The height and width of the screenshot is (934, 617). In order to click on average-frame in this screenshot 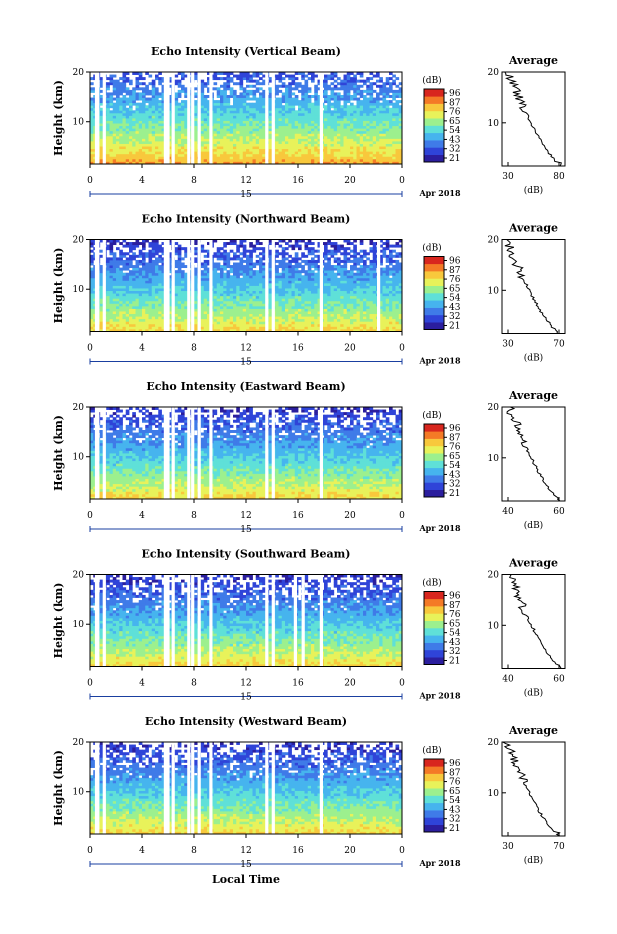, I will do `click(533, 119)`.